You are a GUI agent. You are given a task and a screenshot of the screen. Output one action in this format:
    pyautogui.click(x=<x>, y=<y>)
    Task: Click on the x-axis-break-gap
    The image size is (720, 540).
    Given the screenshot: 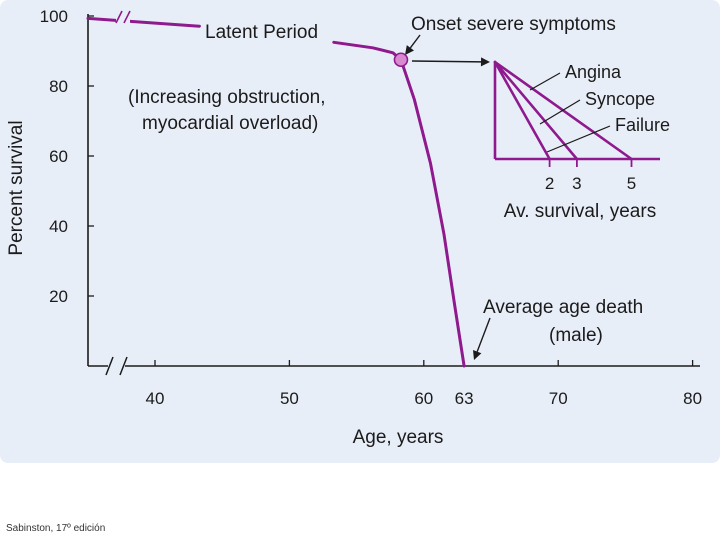 What is the action you would take?
    pyautogui.click(x=116, y=366)
    